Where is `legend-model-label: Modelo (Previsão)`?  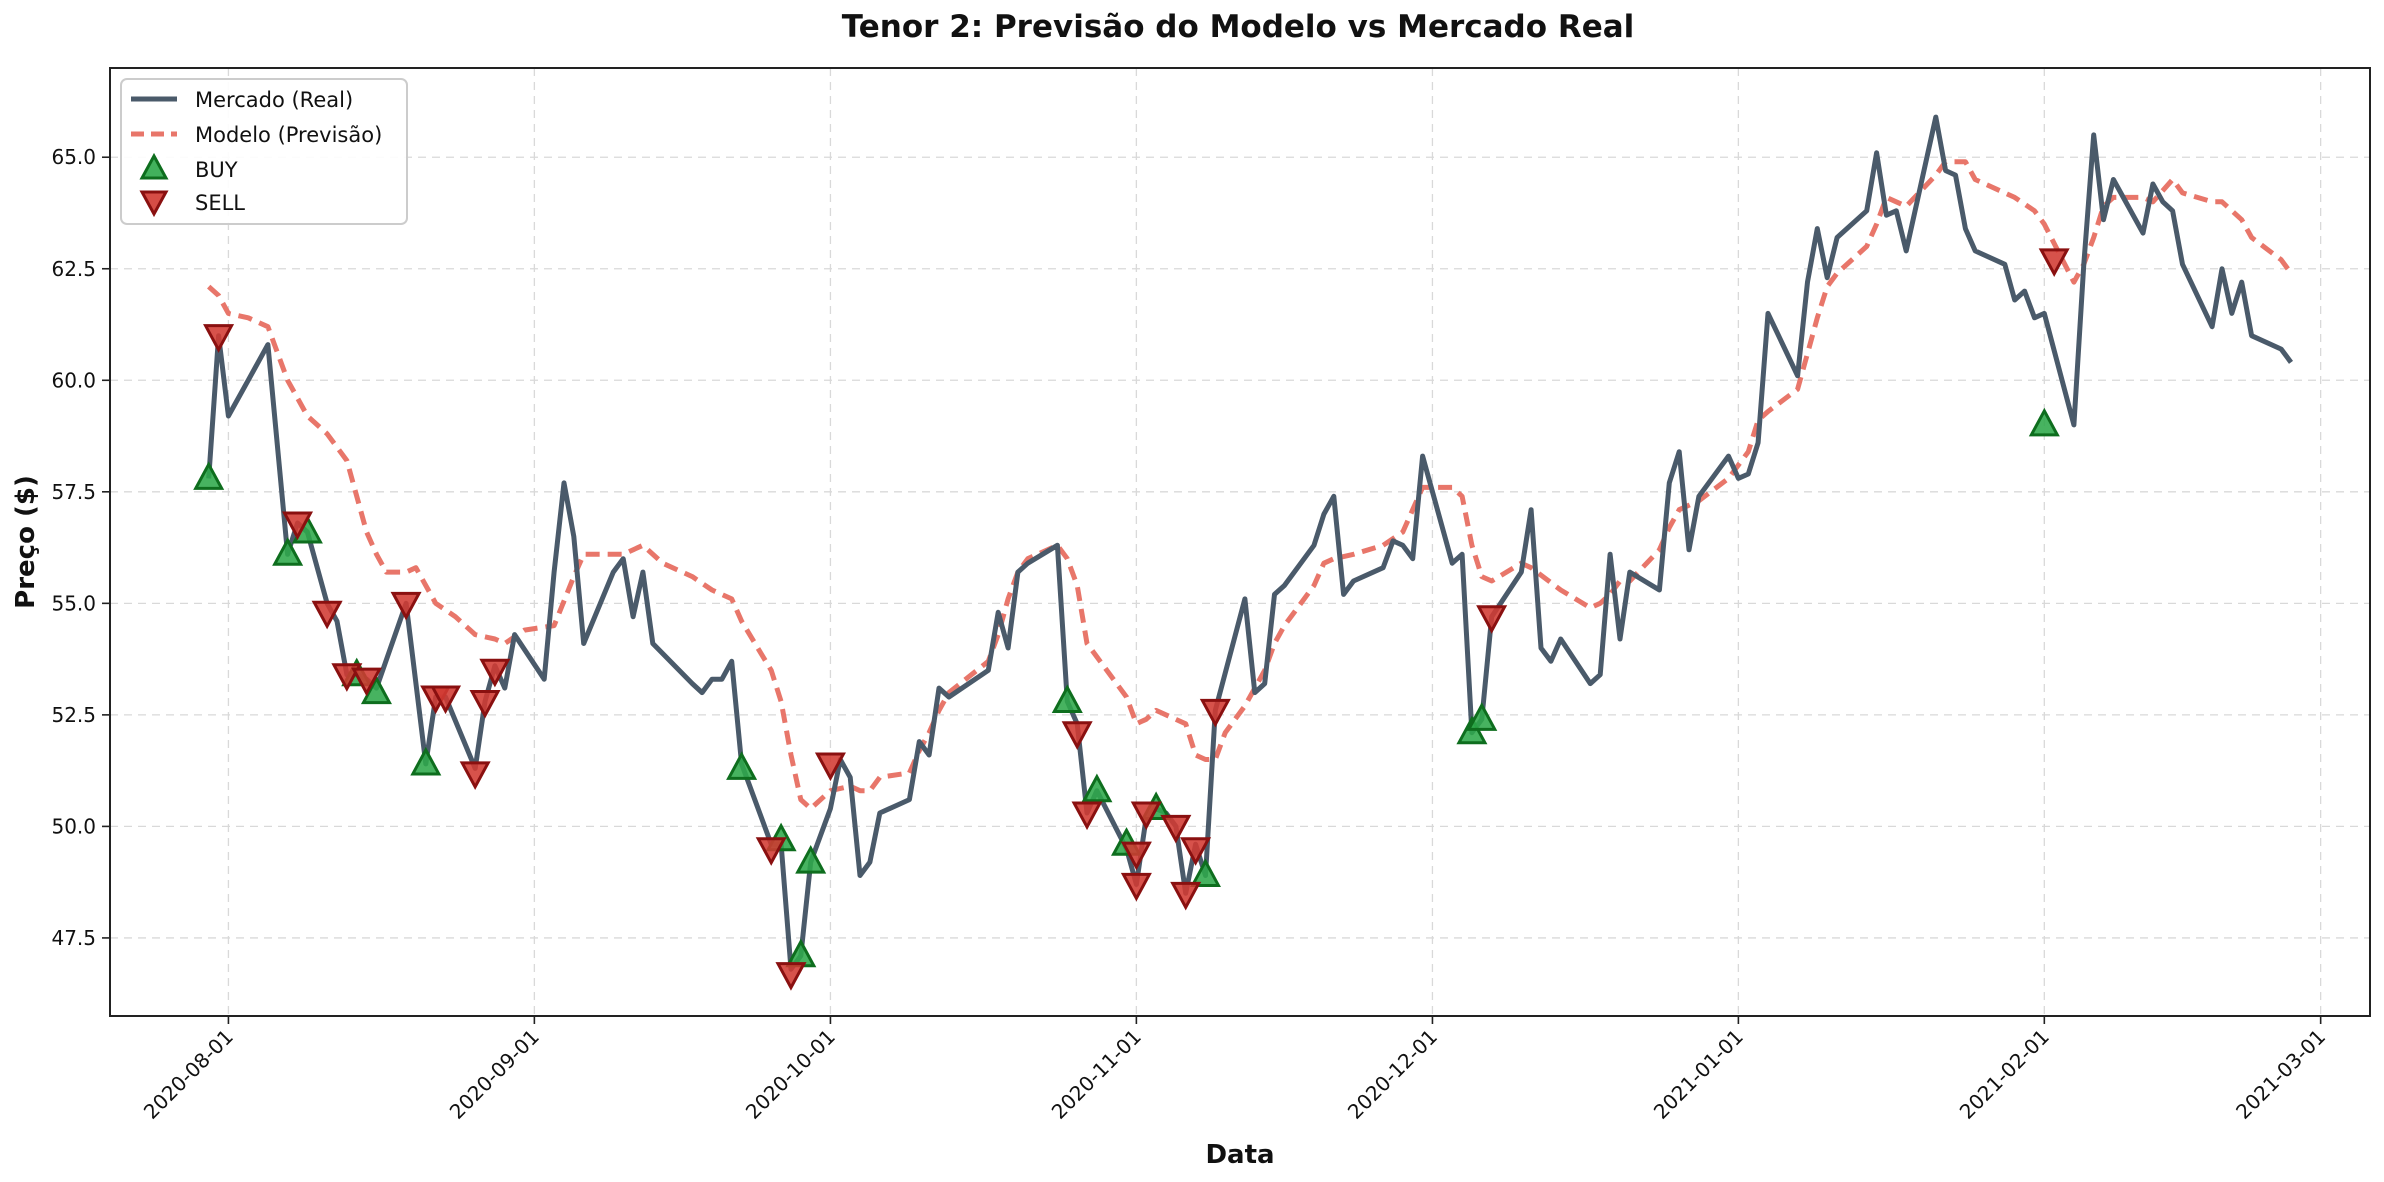 legend-model-label: Modelo (Previsão) is located at coordinates (288, 135).